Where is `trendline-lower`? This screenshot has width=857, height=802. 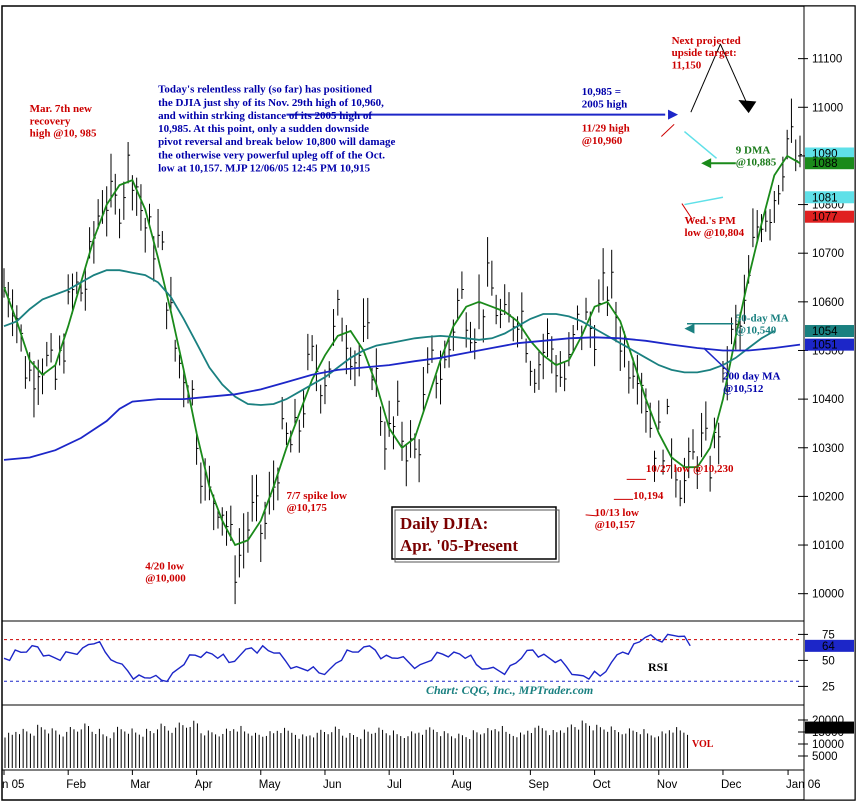
trendline-lower is located at coordinates (704, 201).